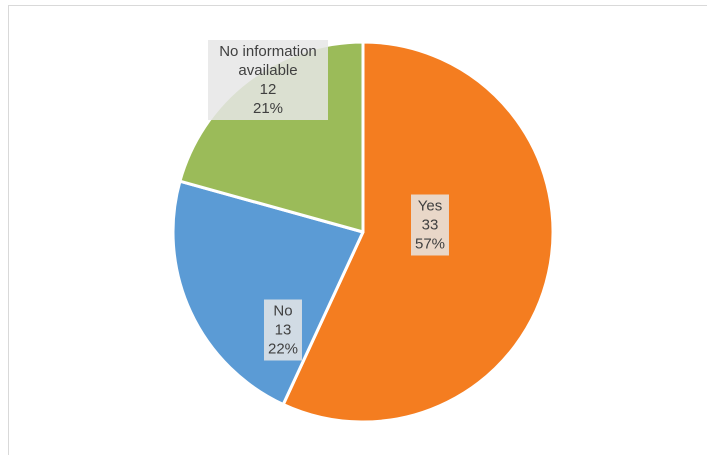 The image size is (707, 455). I want to click on label-category: Yes, so click(430, 206).